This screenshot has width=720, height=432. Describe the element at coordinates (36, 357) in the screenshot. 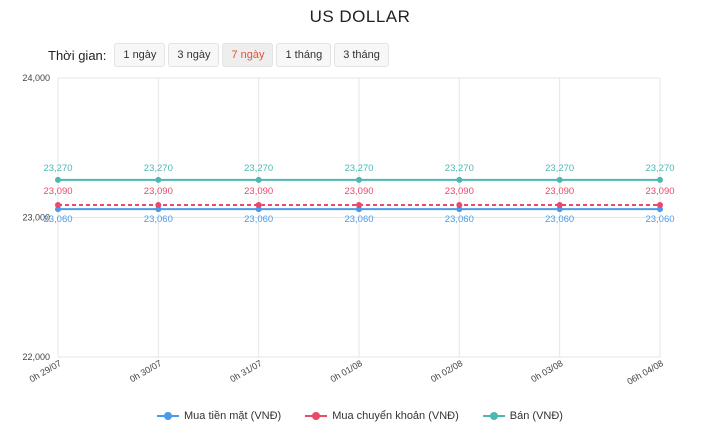

I see `y-tick-label: 22,000` at that location.